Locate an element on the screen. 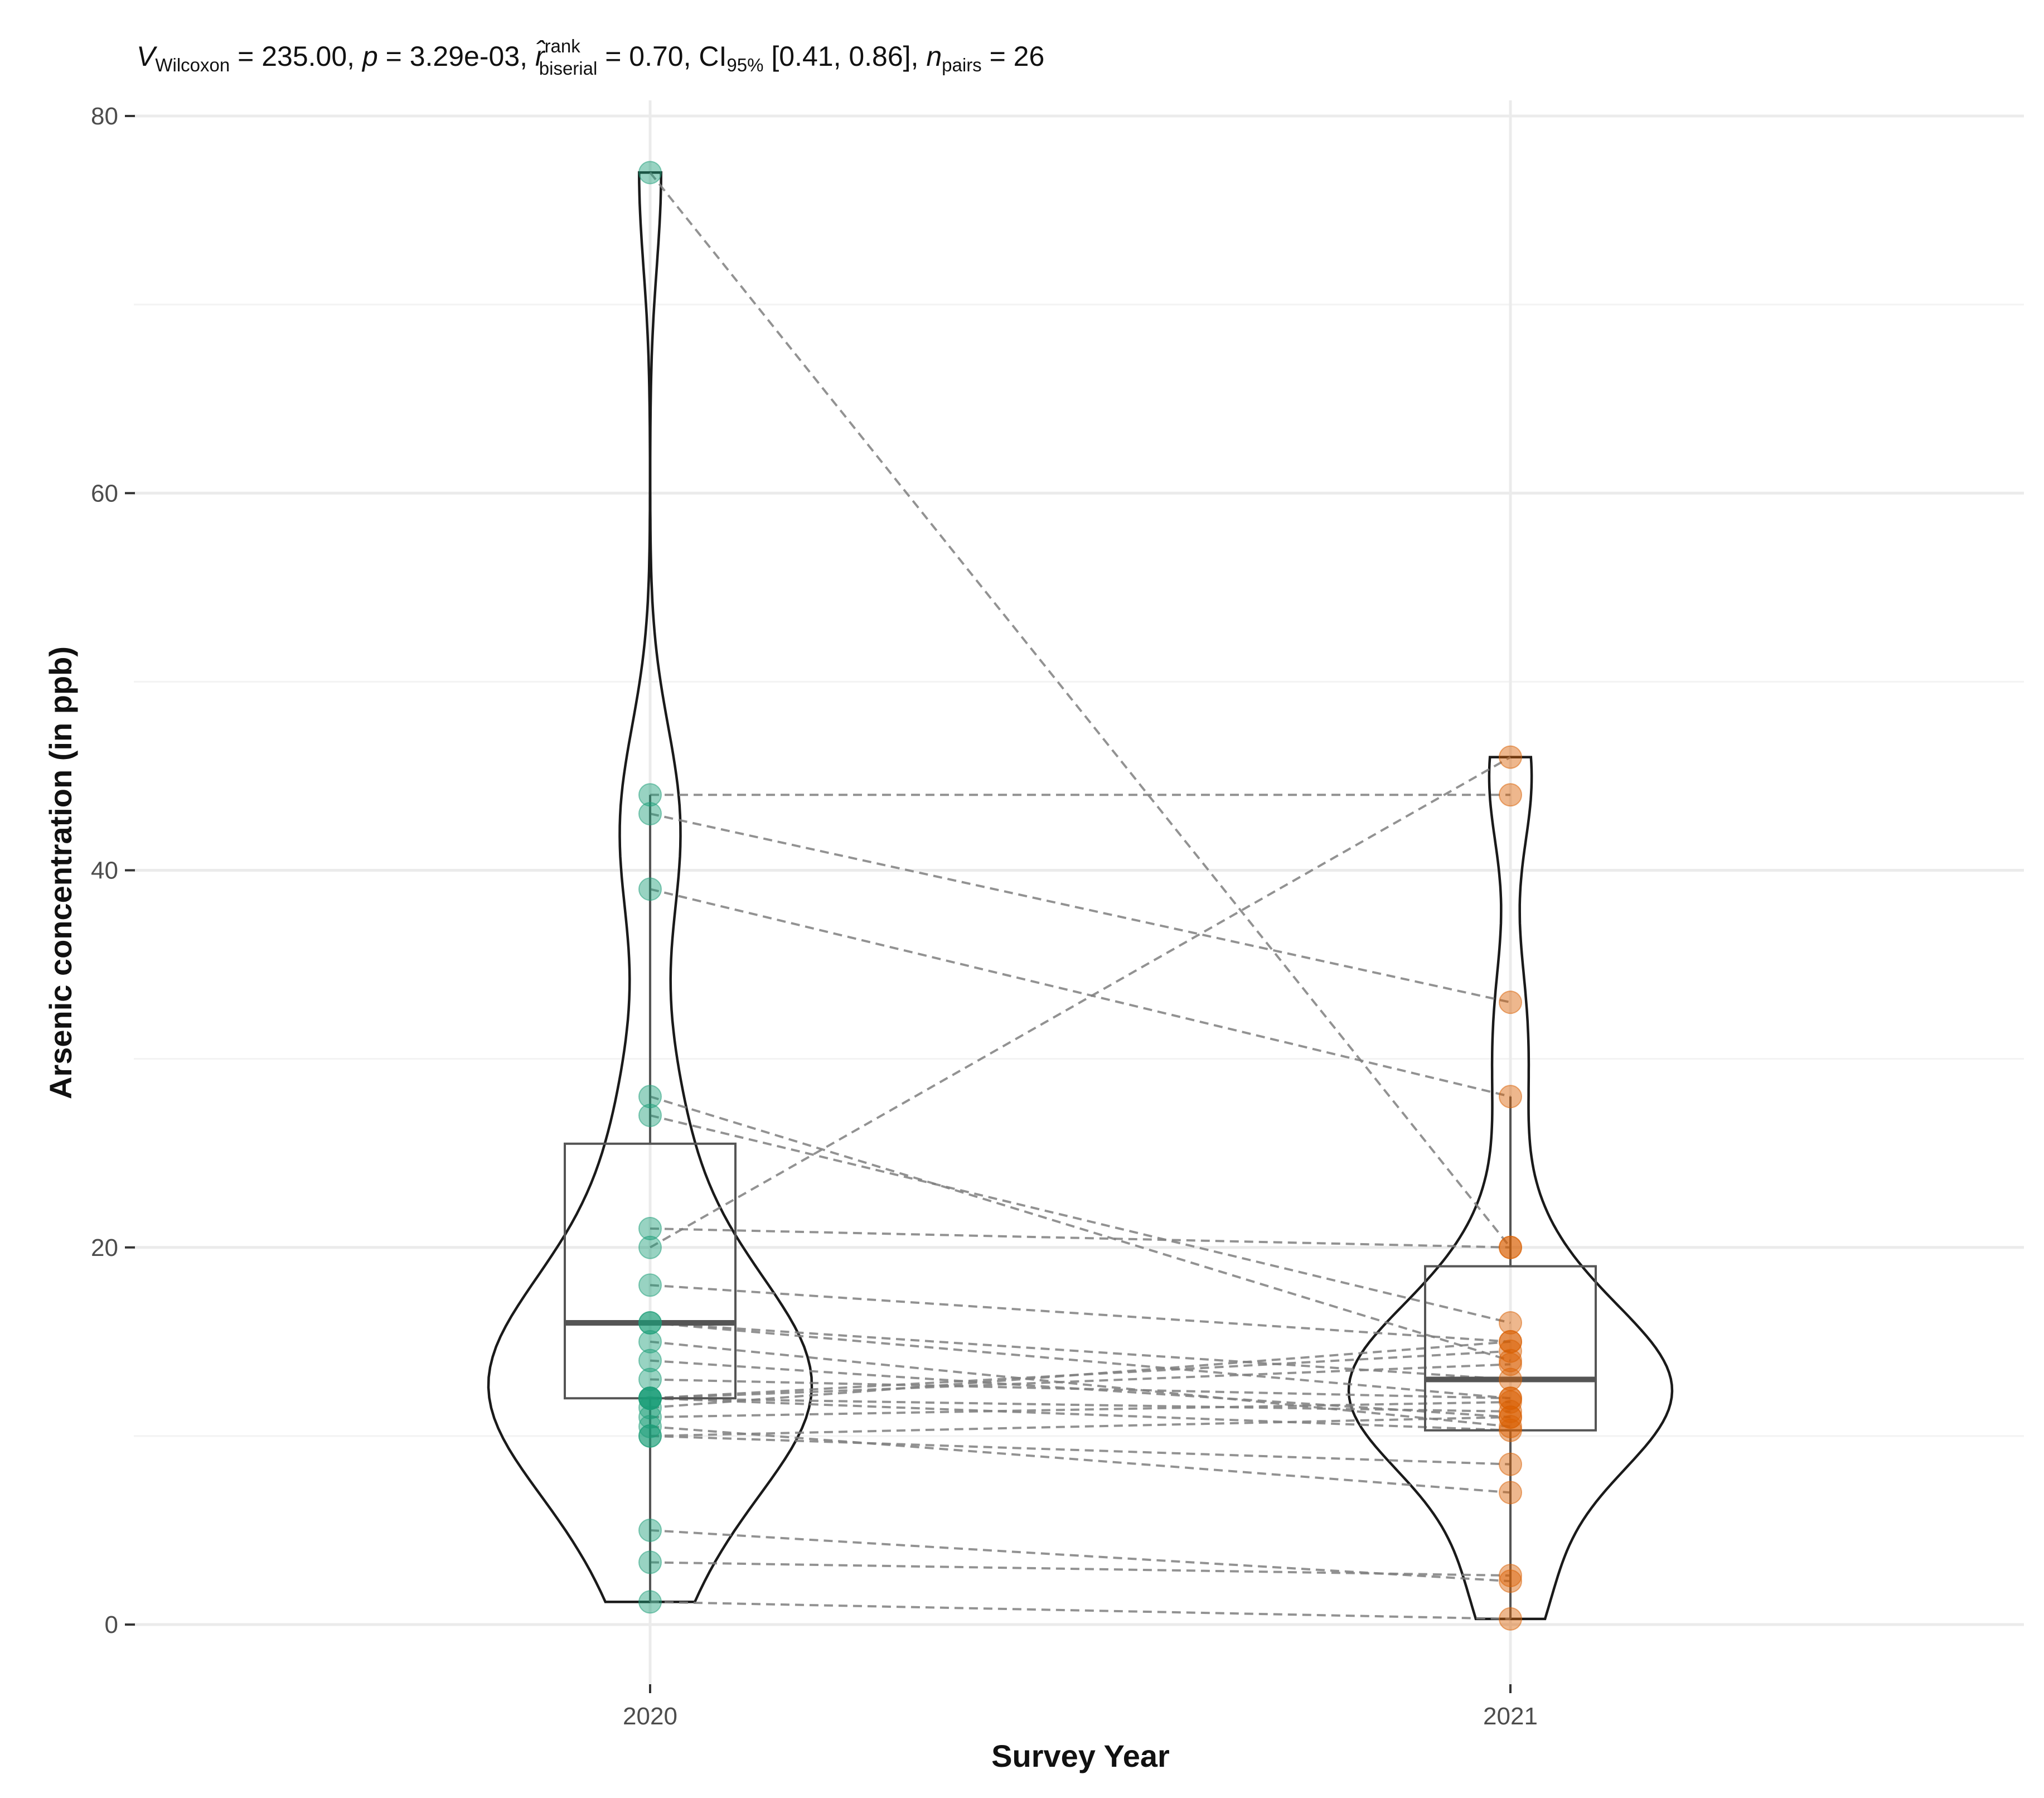 This screenshot has height=1798, width=2044. p-symbol: p is located at coordinates (370, 56).